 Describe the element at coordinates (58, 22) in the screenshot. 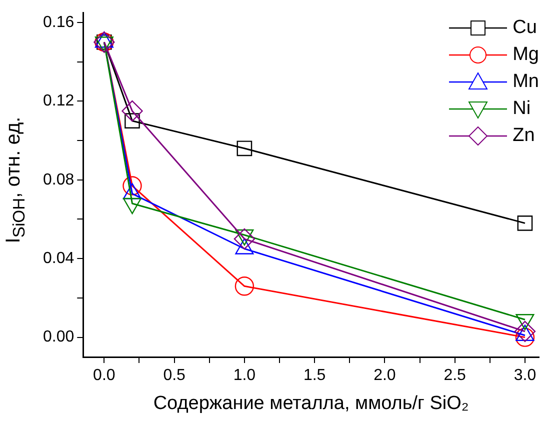

I see `y-tick-label: 0.16` at that location.